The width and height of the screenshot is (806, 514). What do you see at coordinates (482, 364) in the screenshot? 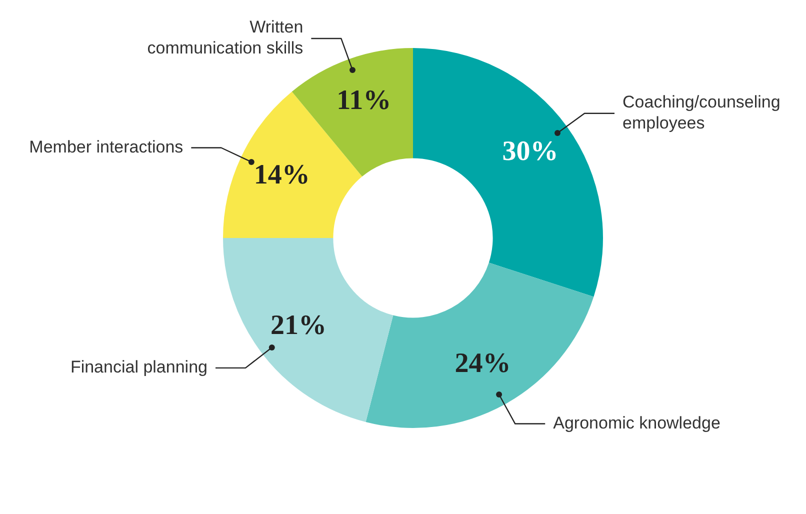
I see `data-label: 24%` at bounding box center [482, 364].